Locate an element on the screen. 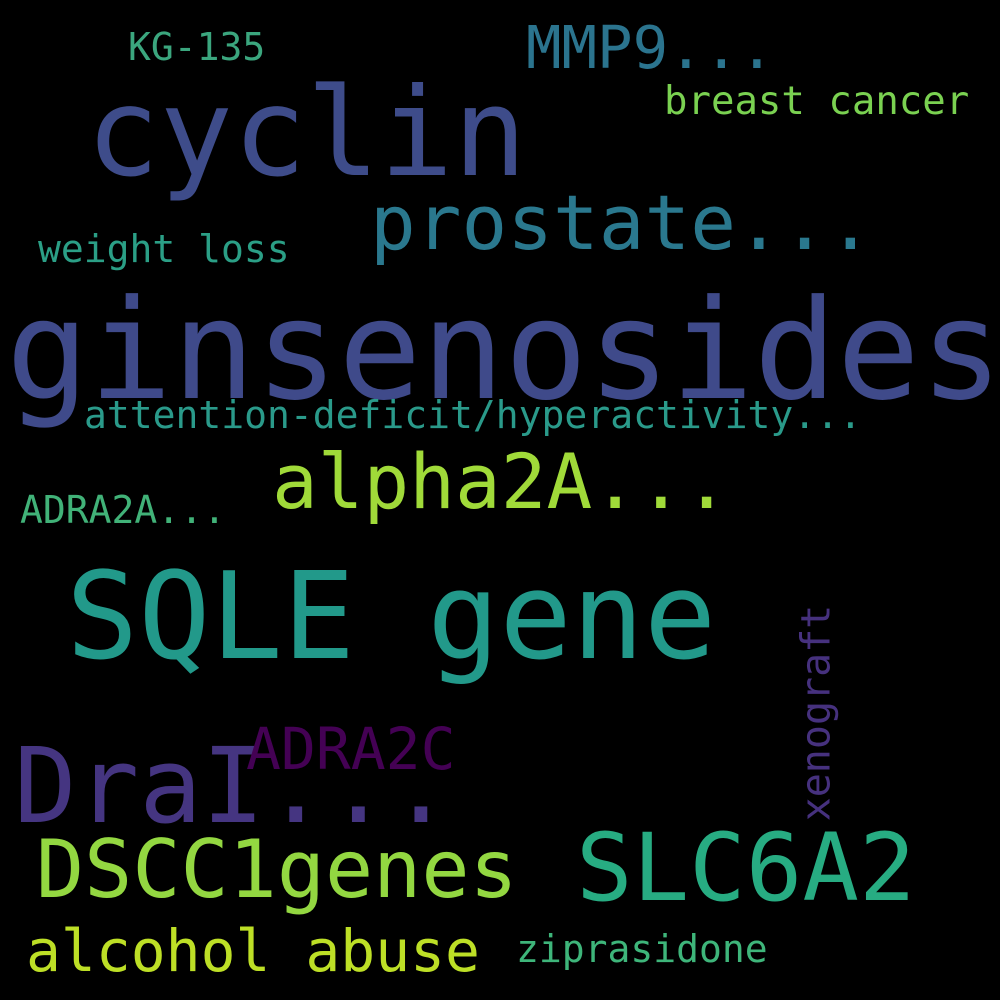 The width and height of the screenshot is (1000, 1000). word-breast-cancer: breast cancer is located at coordinates (817, 101).